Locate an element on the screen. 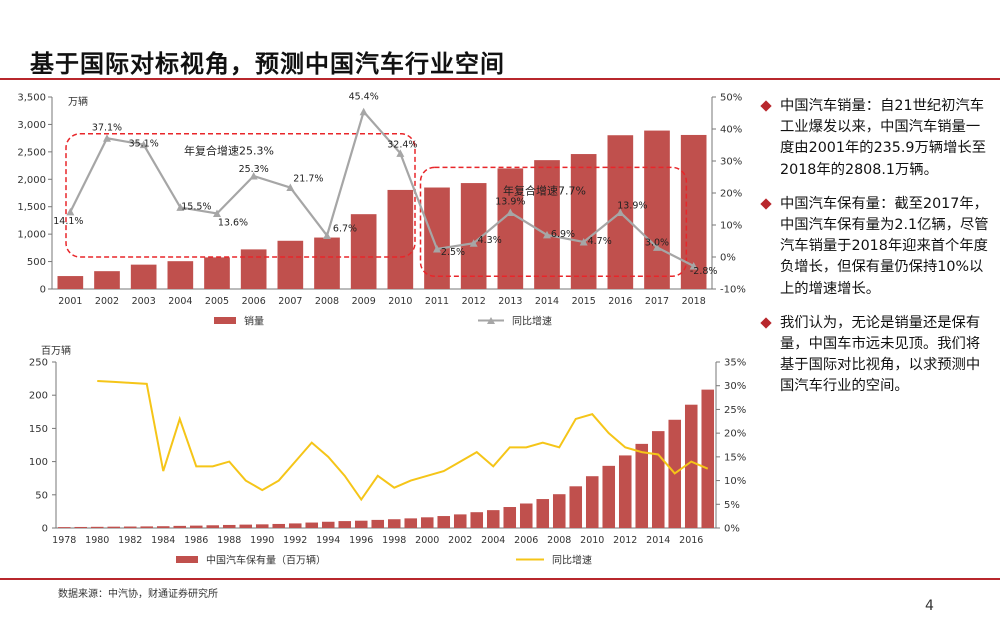 Image resolution: width=1000 pixels, height=625 pixels. x-tick-label: 2015 is located at coordinates (584, 301).